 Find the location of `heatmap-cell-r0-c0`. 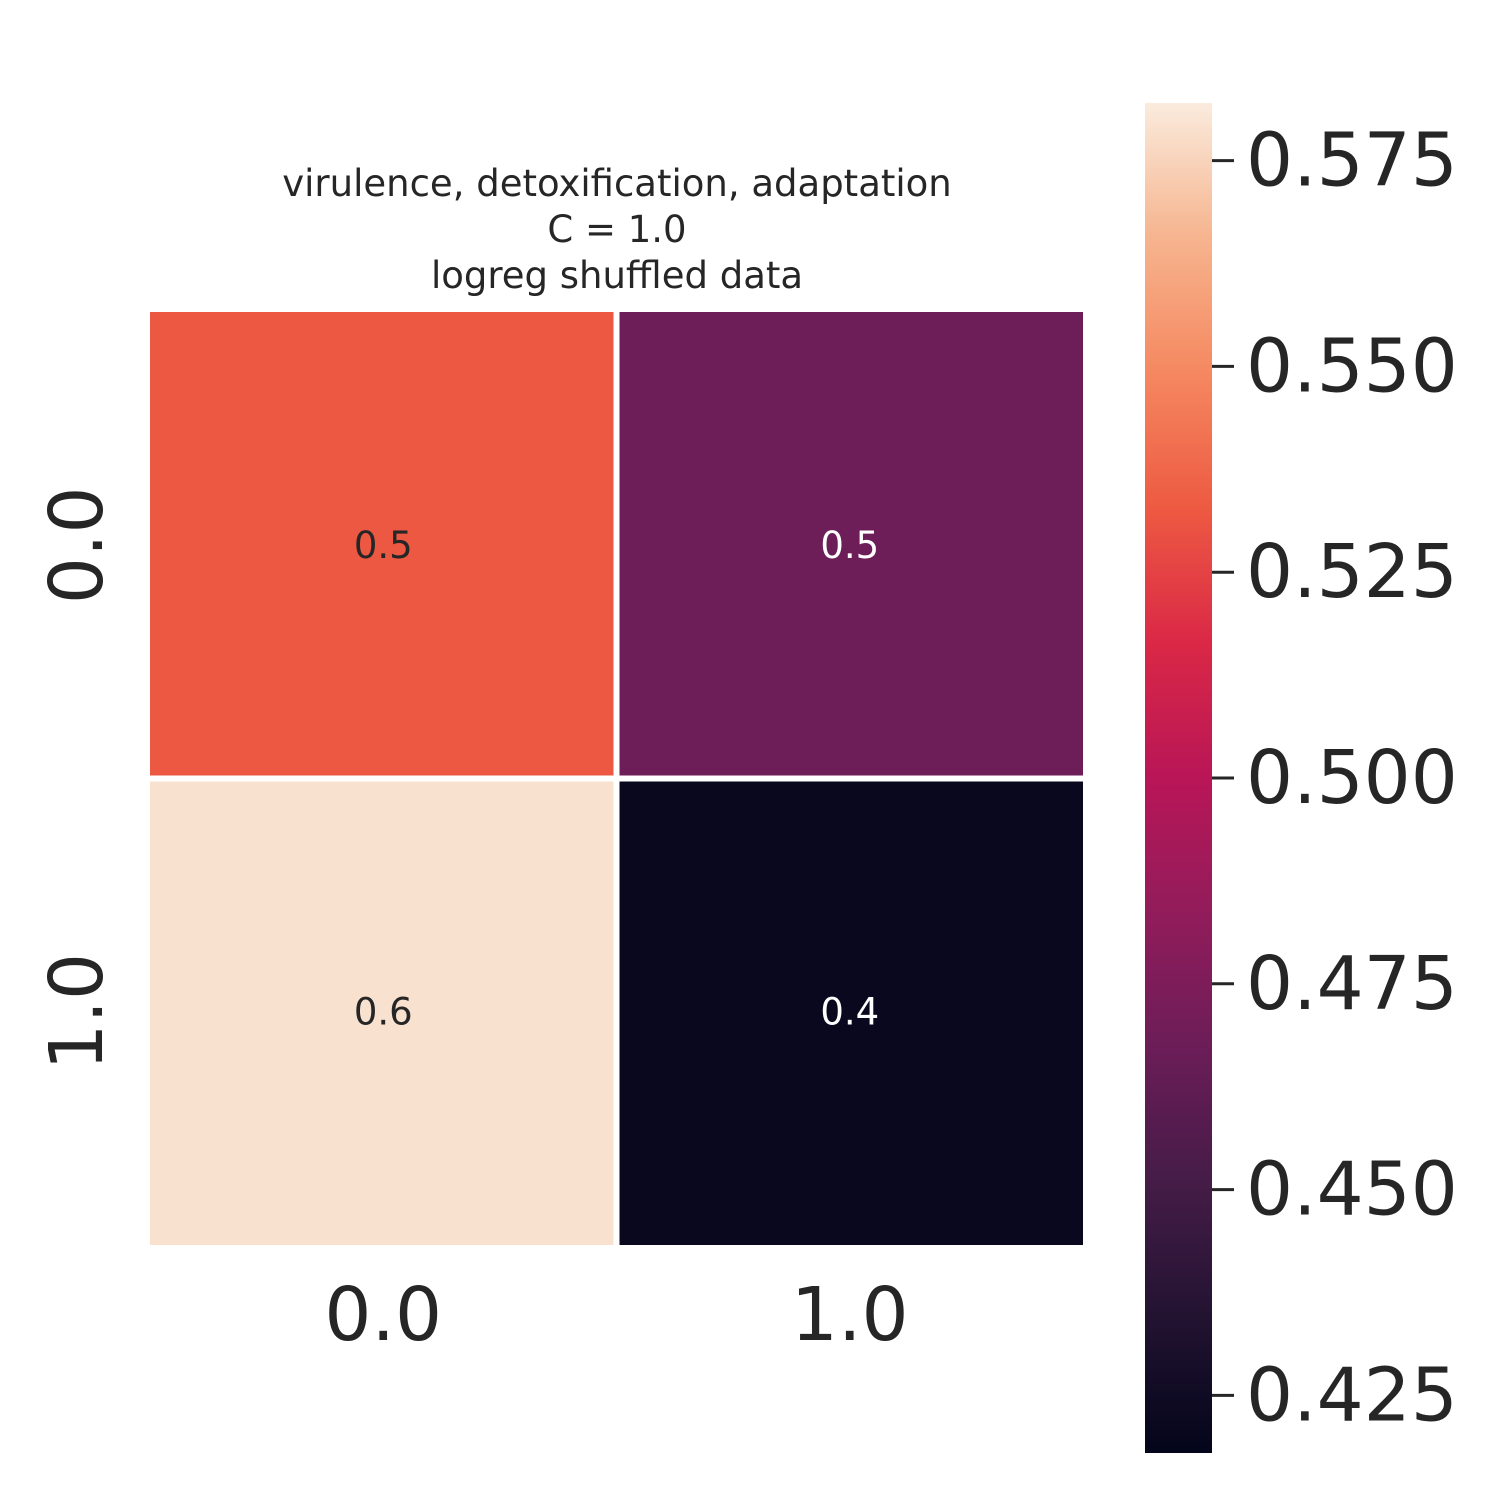

heatmap-cell-r0-c0 is located at coordinates (382, 544).